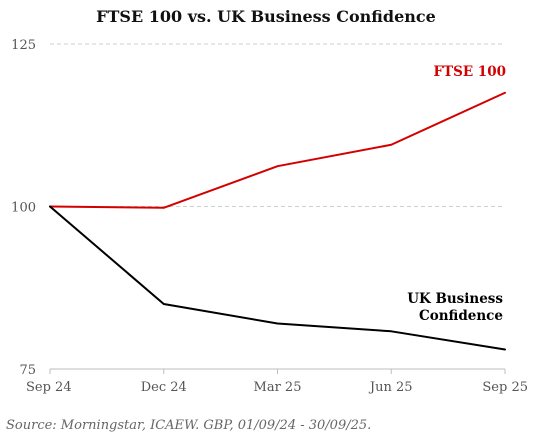 The height and width of the screenshot is (435, 533). I want to click on series-label: FTSE 100, so click(469, 72).